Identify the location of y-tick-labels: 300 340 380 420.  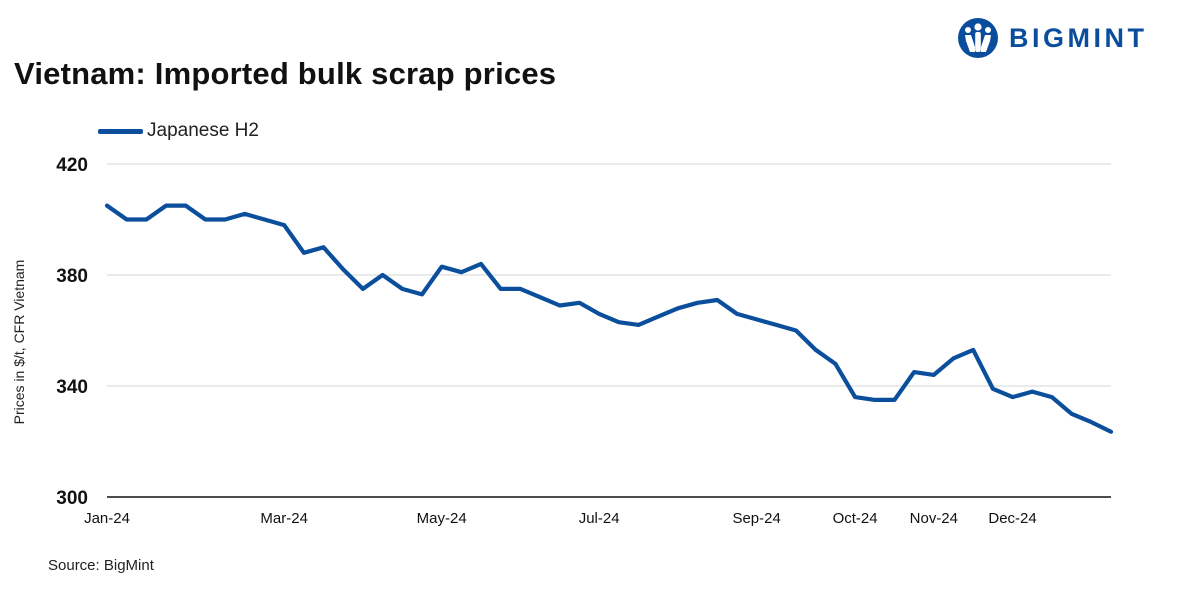
(72, 332).